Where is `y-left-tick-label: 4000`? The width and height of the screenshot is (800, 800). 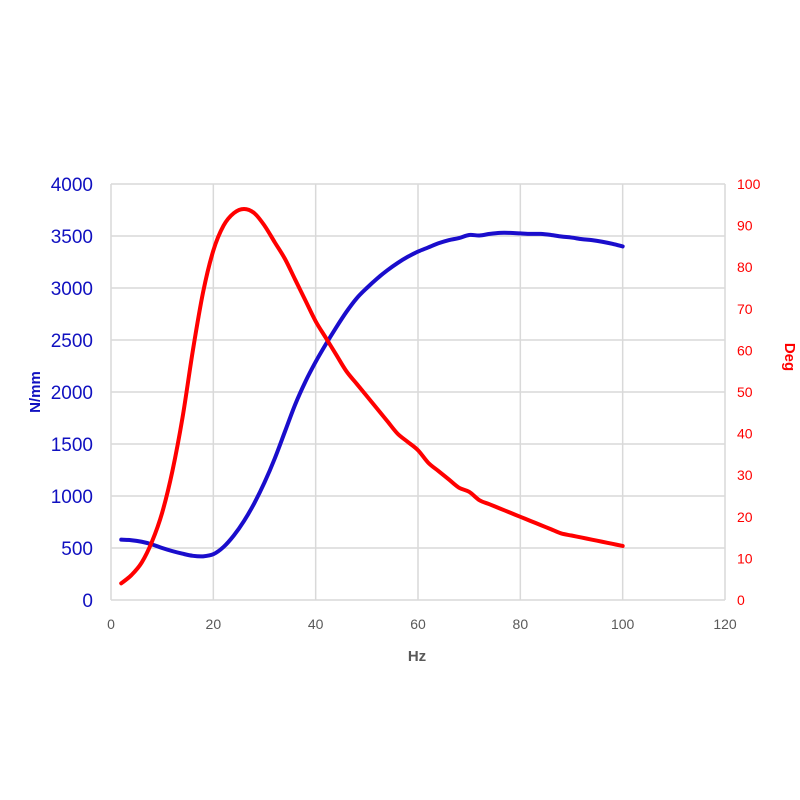
y-left-tick-label: 4000 is located at coordinates (72, 185).